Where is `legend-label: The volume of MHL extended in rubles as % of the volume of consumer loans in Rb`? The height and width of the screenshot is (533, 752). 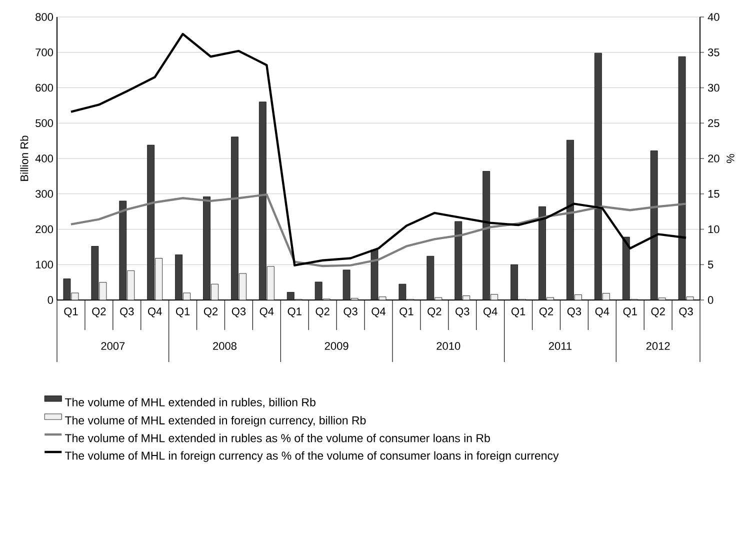
legend-label: The volume of MHL extended in rubles as % of the volume of consumer loans in Rb is located at coordinates (277, 438).